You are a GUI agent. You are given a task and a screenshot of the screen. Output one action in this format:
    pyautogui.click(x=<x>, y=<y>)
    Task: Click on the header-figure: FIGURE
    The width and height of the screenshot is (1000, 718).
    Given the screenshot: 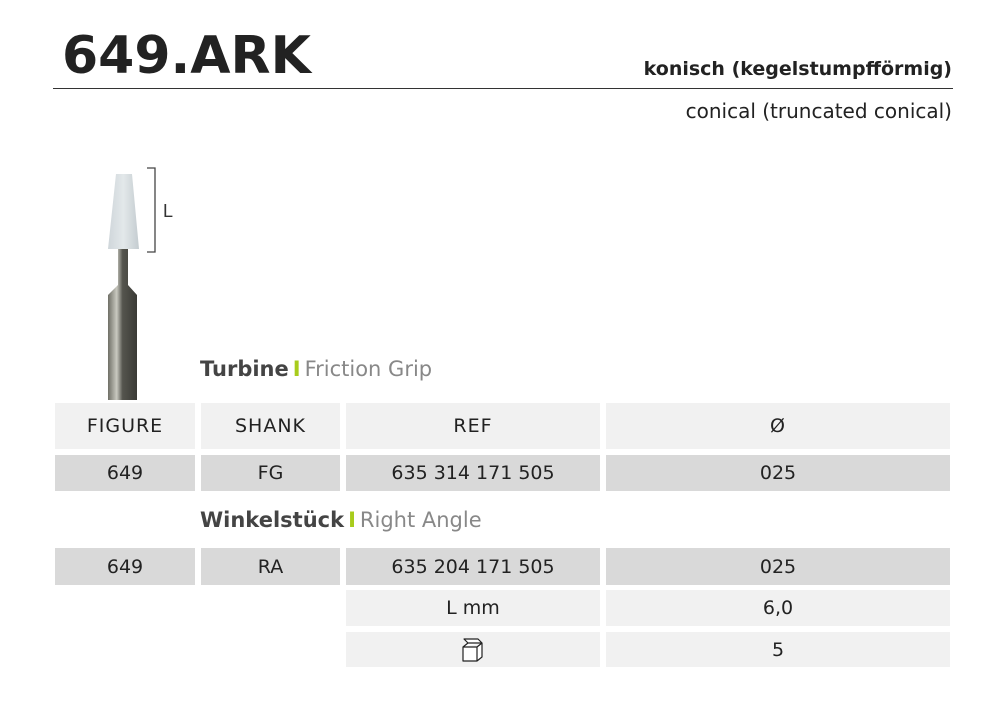 What is the action you would take?
    pyautogui.click(x=125, y=426)
    